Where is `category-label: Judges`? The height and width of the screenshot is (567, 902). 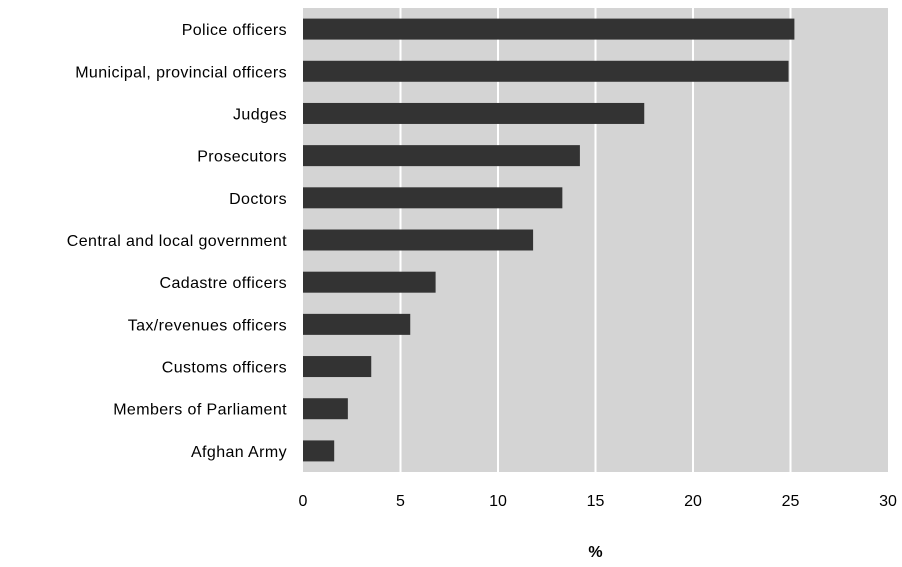 category-label: Judges is located at coordinates (260, 114).